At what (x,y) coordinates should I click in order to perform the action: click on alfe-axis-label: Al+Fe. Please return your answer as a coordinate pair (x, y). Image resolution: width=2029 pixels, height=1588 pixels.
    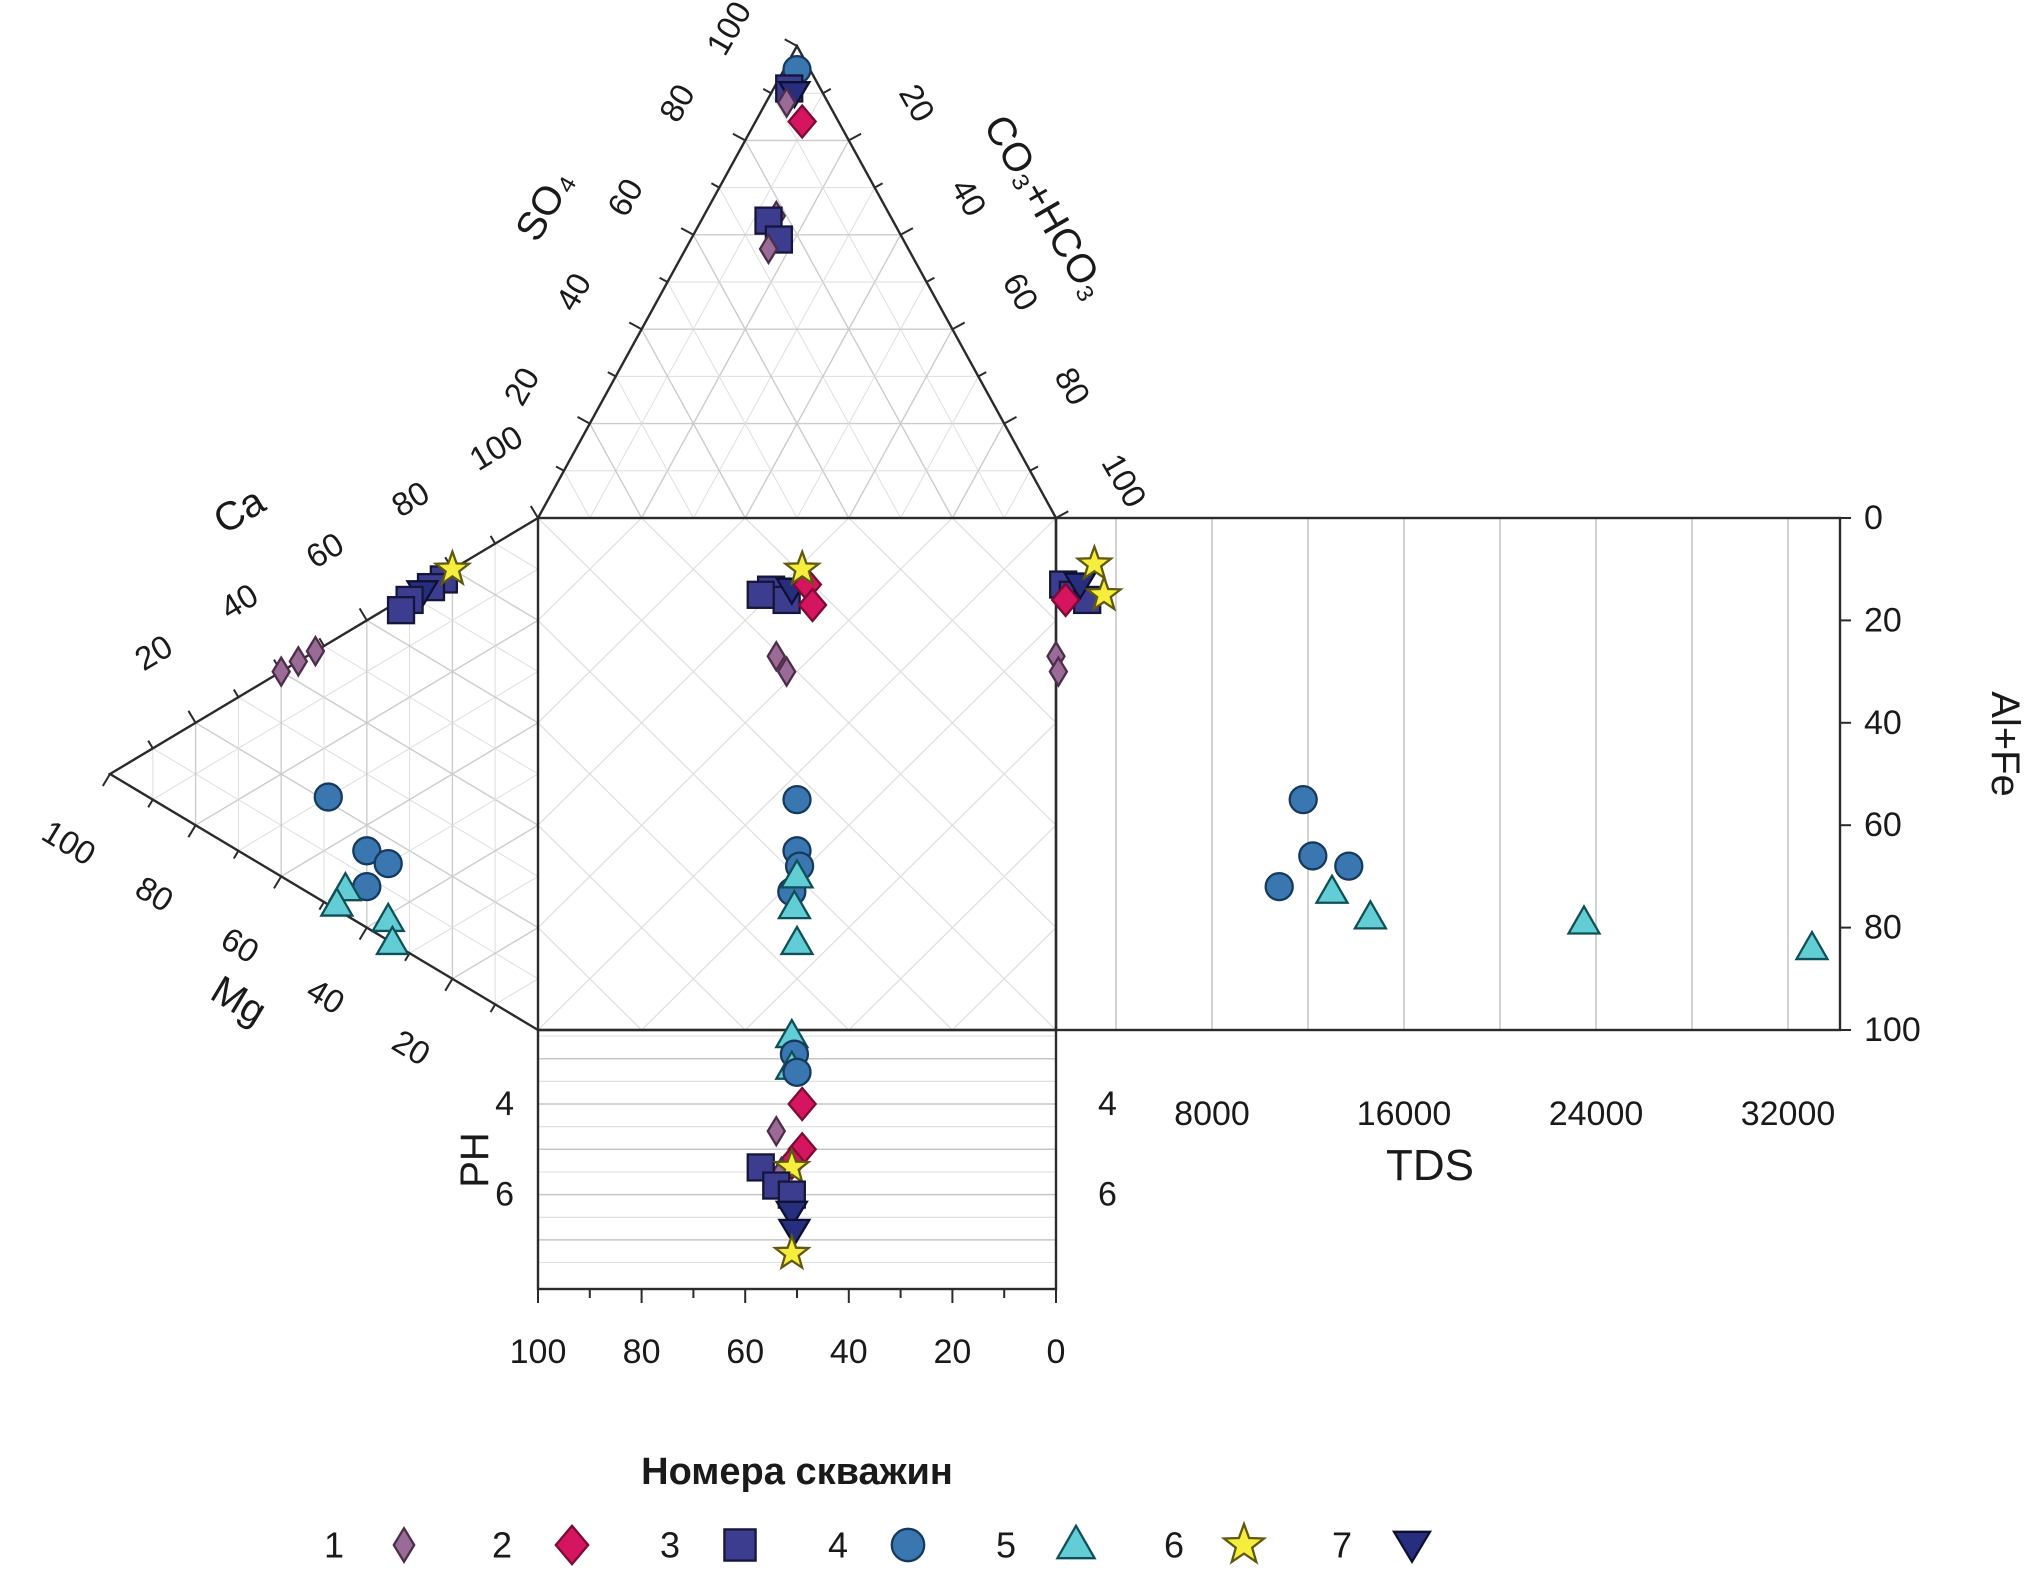
    Looking at the image, I should click on (2005, 744).